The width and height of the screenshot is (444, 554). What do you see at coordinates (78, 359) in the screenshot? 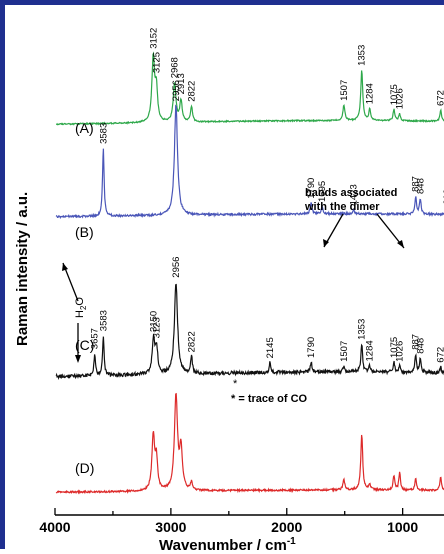
I see `h2o-arrowhead-down` at bounding box center [78, 359].